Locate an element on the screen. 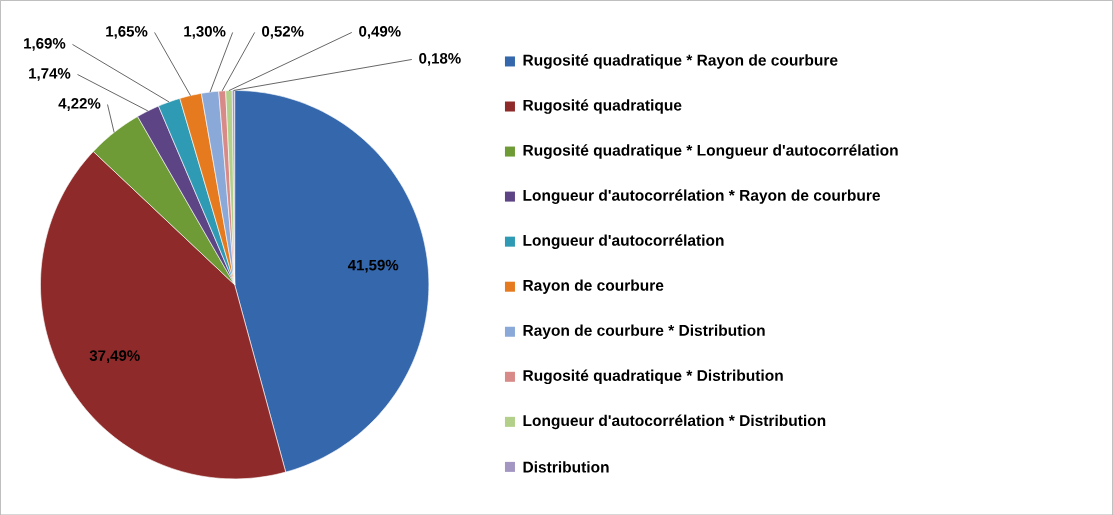 Image resolution: width=1113 pixels, height=515 pixels. data-label: 1,74% is located at coordinates (50, 74).